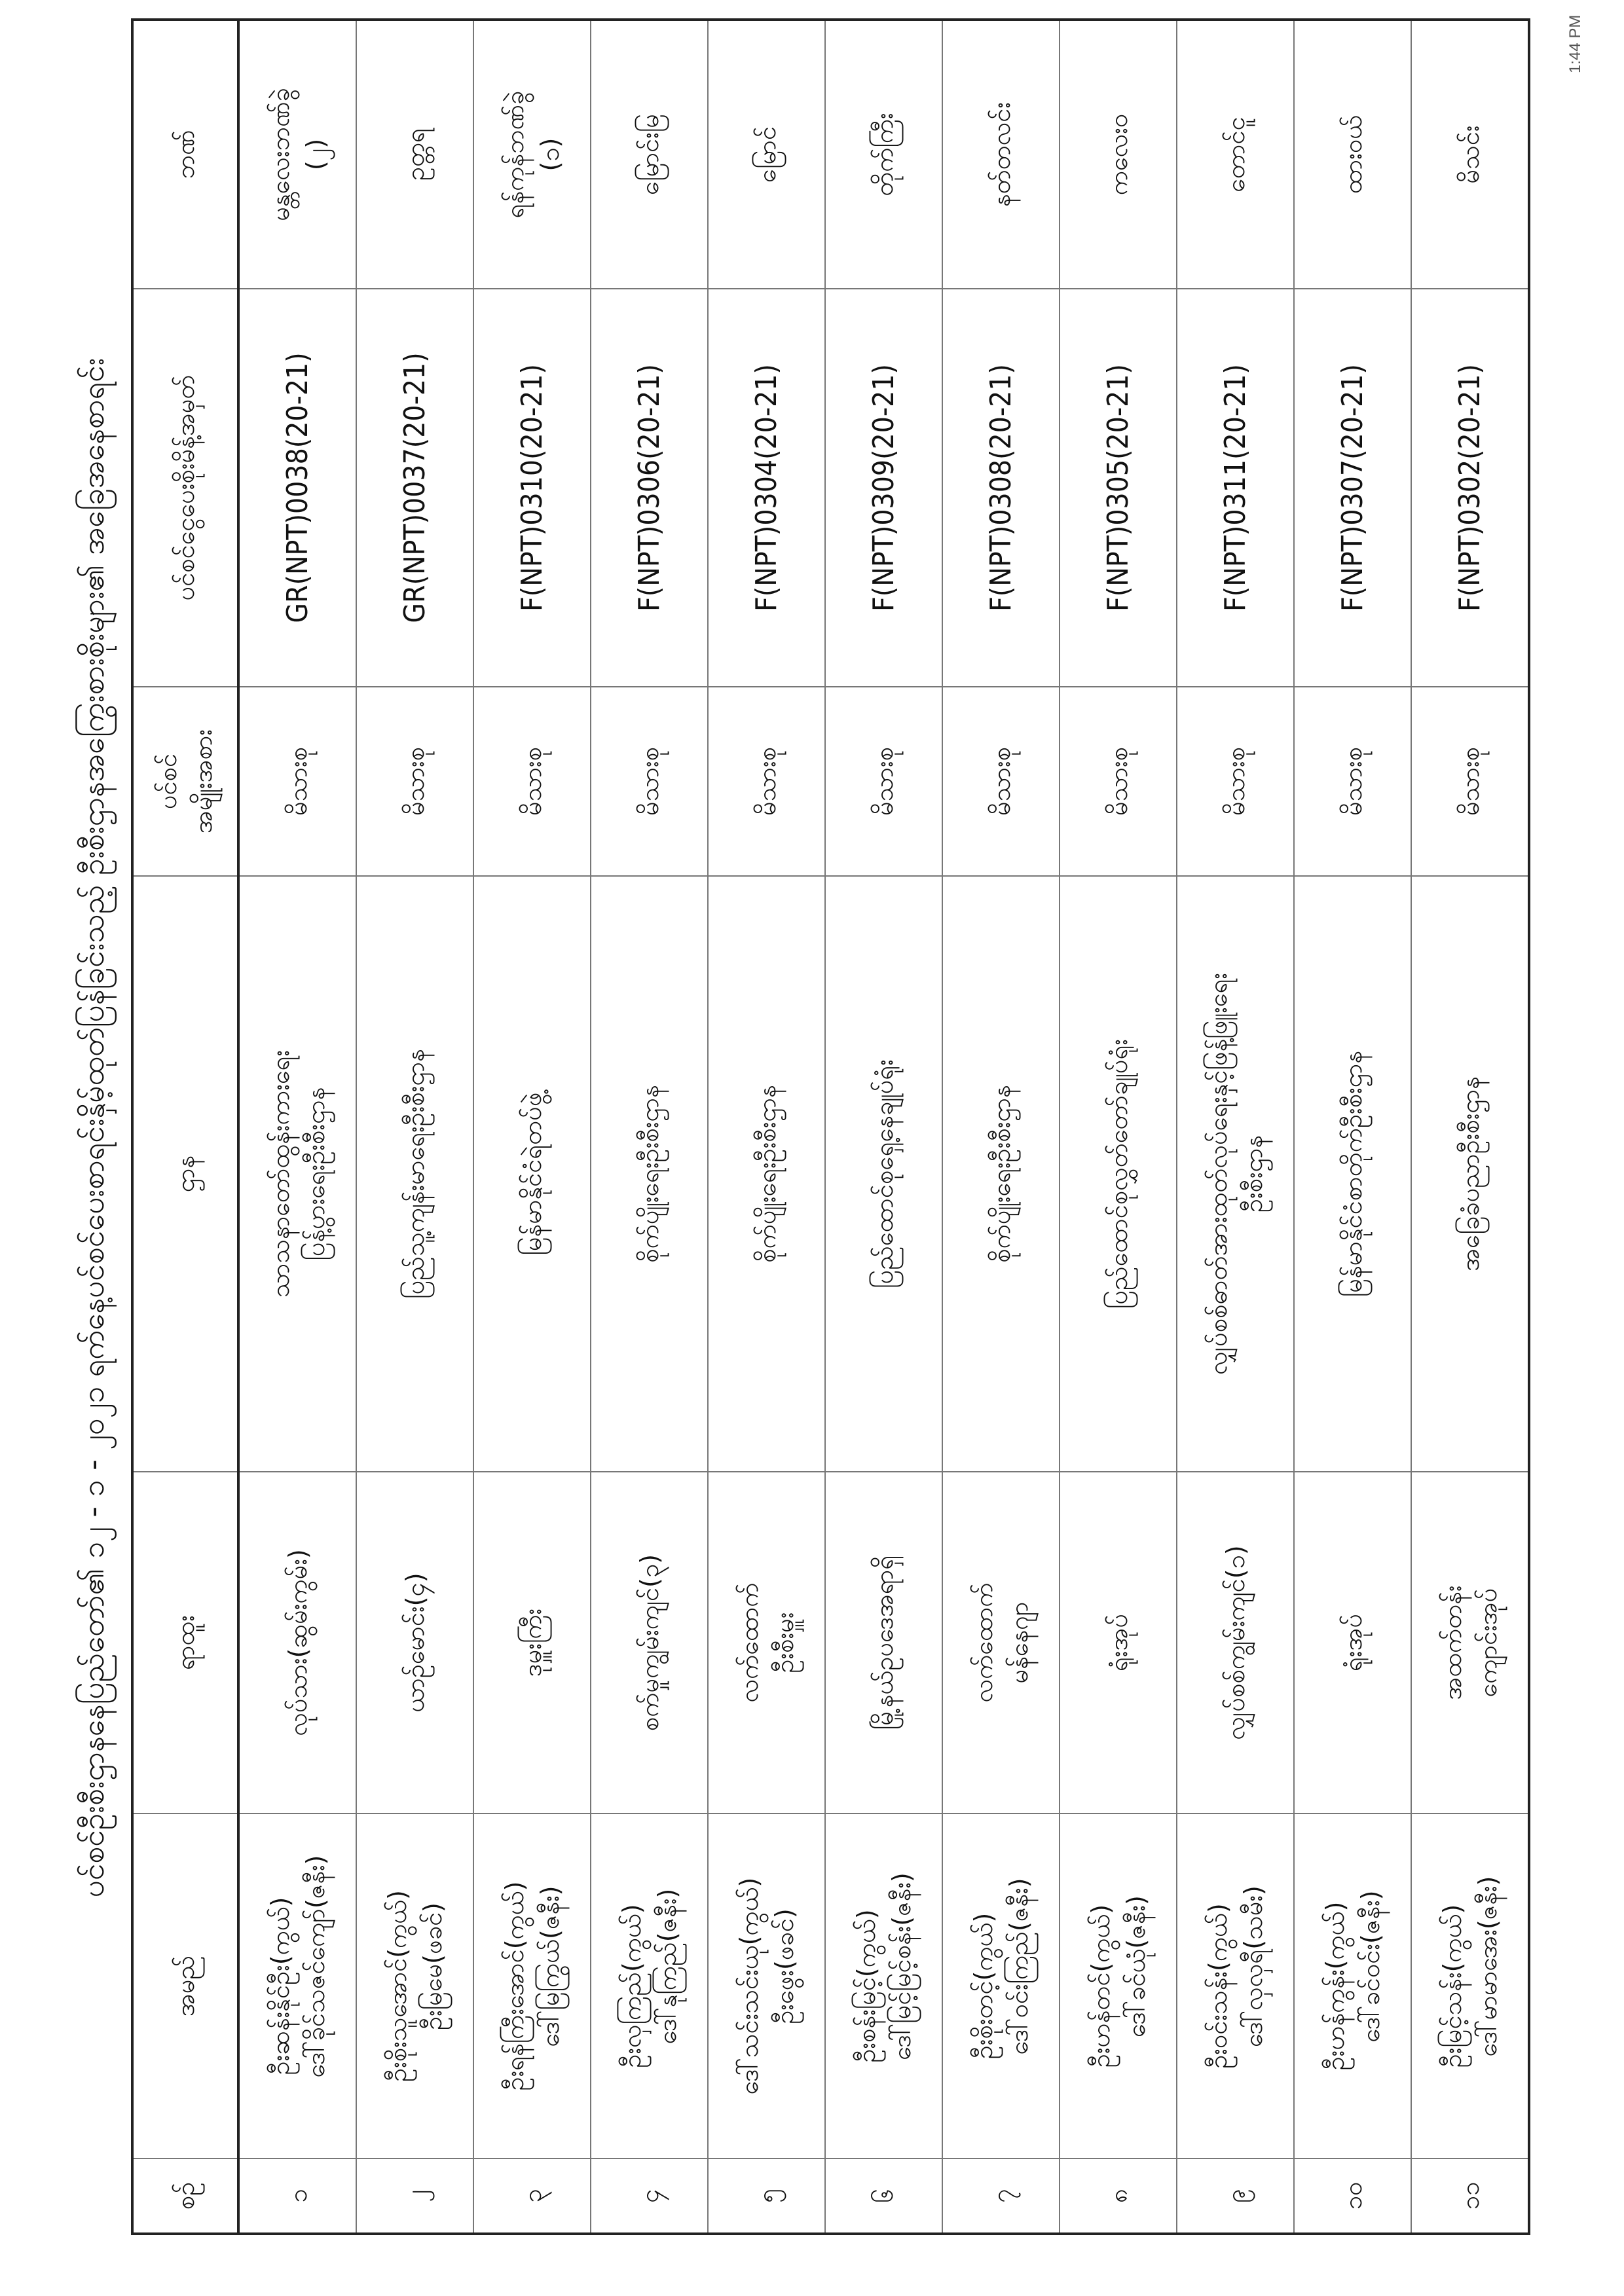 The height and width of the screenshot is (2296, 1624). What do you see at coordinates (1470, 2196) in the screenshot?
I see `cell-no: ၁၁` at bounding box center [1470, 2196].